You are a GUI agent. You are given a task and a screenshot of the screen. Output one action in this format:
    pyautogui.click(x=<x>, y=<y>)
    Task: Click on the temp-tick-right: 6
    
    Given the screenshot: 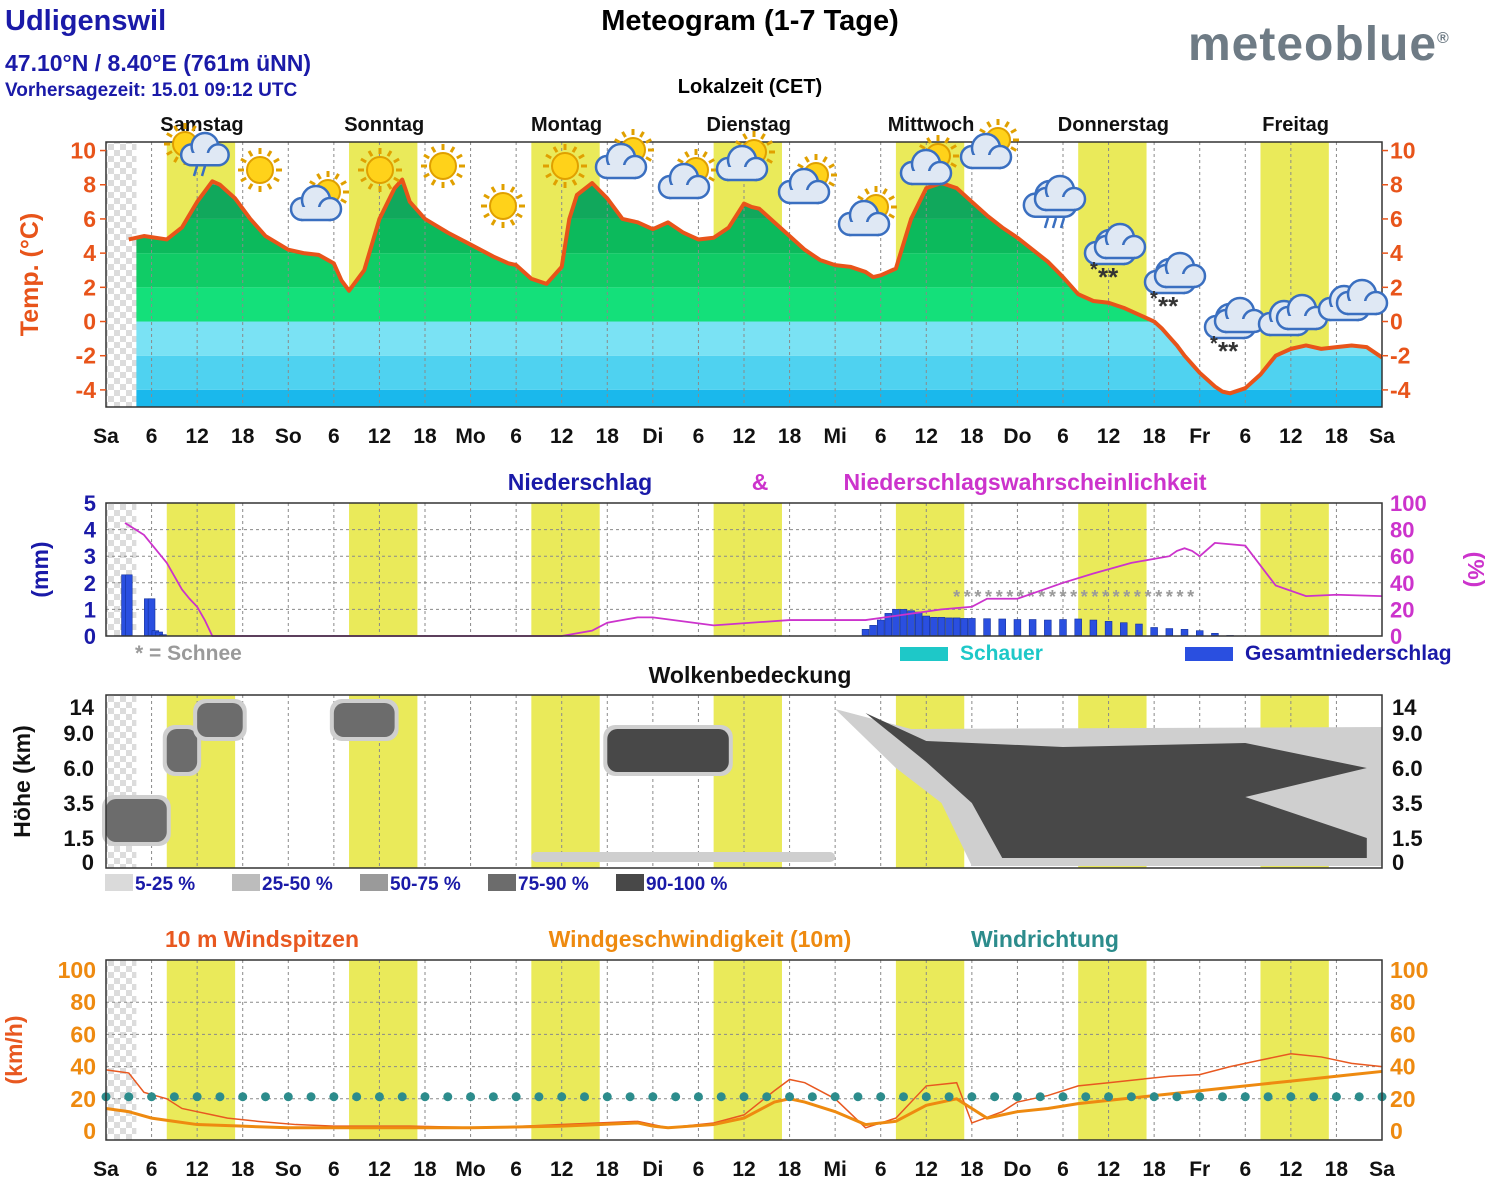 What is the action you would take?
    pyautogui.click(x=1396, y=219)
    